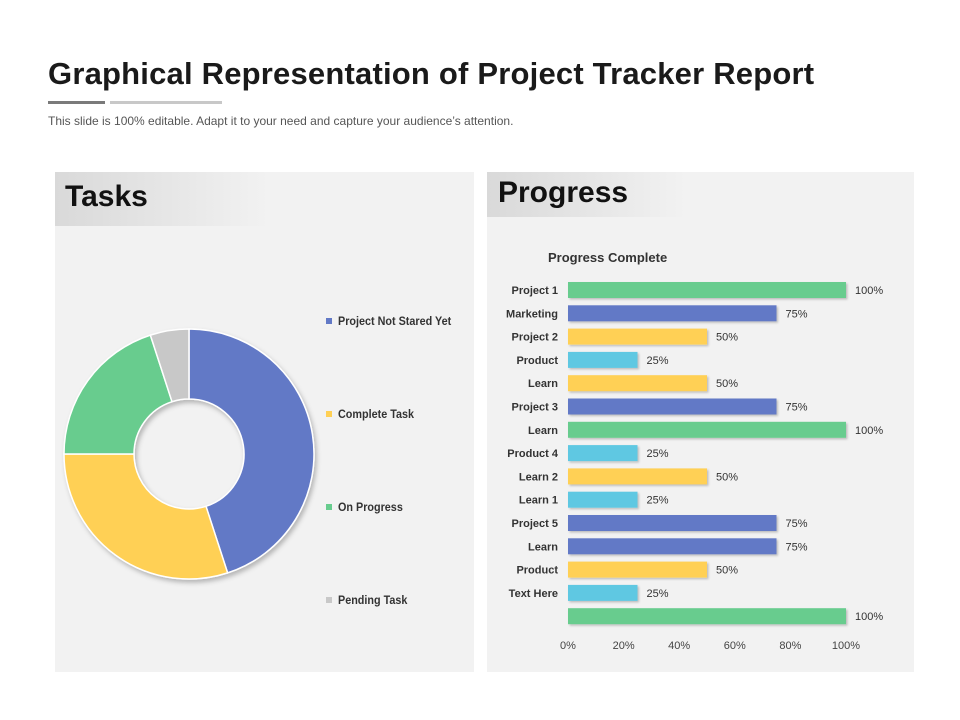 This screenshot has width=960, height=720. What do you see at coordinates (535, 291) in the screenshot?
I see `category-label: Project 1` at bounding box center [535, 291].